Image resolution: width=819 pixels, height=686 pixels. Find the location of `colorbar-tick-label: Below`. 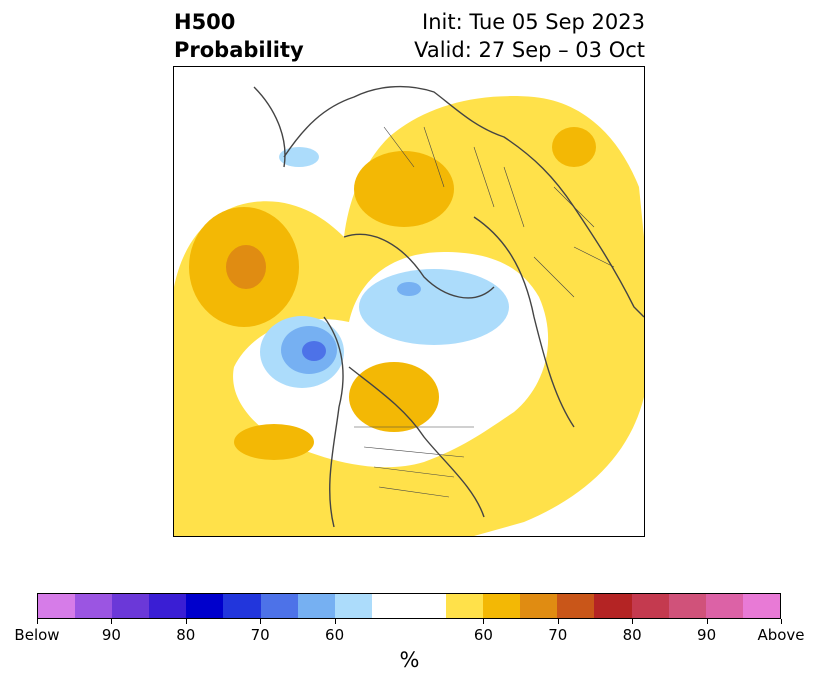

colorbar-tick-label: Below is located at coordinates (37, 635).